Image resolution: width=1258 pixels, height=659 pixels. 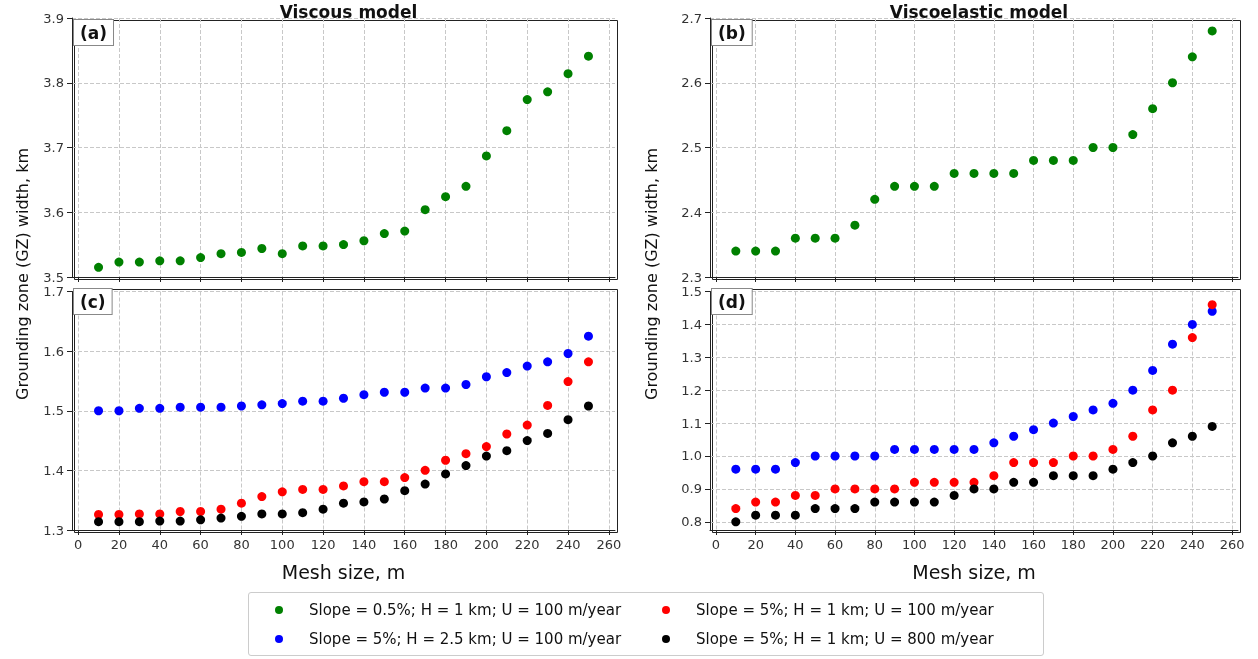 What do you see at coordinates (835, 544) in the screenshot?
I see `x-tick-label: 60` at bounding box center [835, 544].